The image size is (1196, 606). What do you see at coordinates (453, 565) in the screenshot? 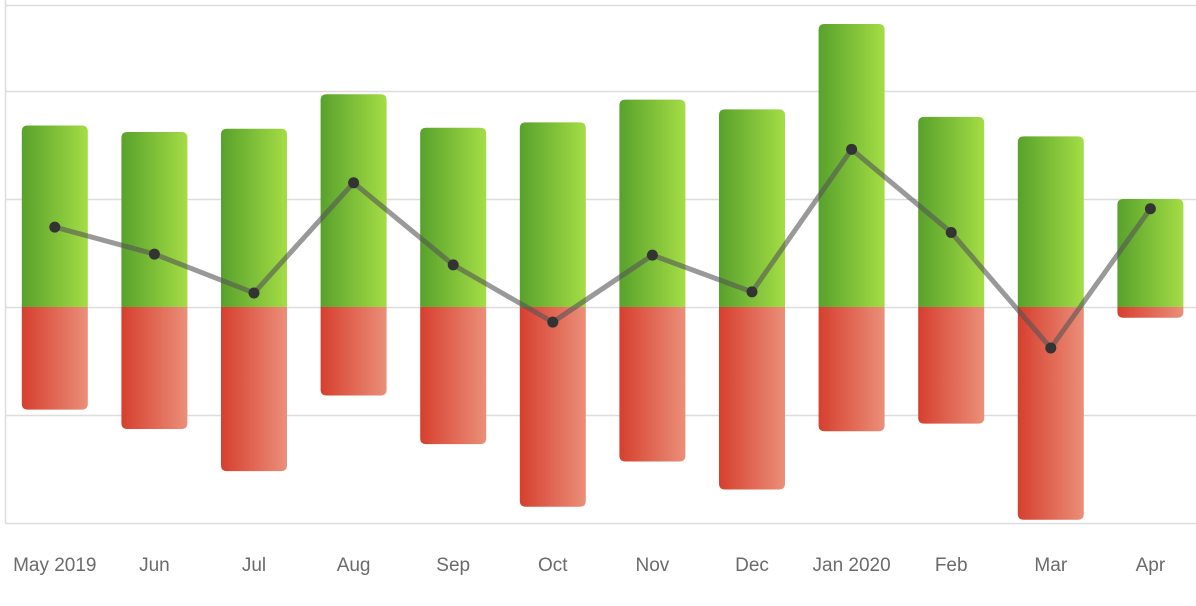
I see `x-tick-label: Sep` at bounding box center [453, 565].